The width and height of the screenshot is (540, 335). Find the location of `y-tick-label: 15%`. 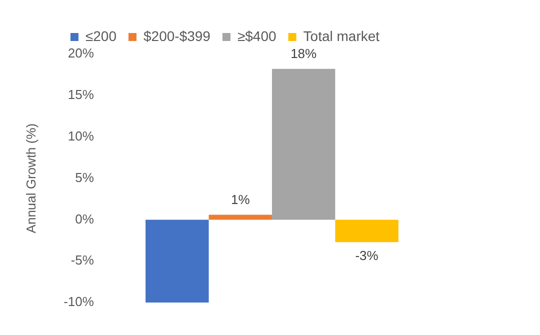

y-tick-label: 15% is located at coordinates (81, 94).